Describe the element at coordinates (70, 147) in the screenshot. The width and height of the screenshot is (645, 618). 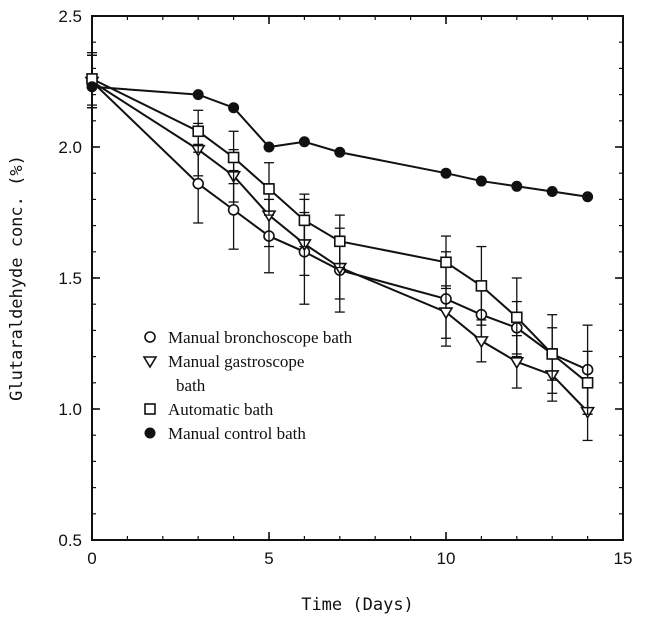
I see `y-tick-label: 2.0` at that location.